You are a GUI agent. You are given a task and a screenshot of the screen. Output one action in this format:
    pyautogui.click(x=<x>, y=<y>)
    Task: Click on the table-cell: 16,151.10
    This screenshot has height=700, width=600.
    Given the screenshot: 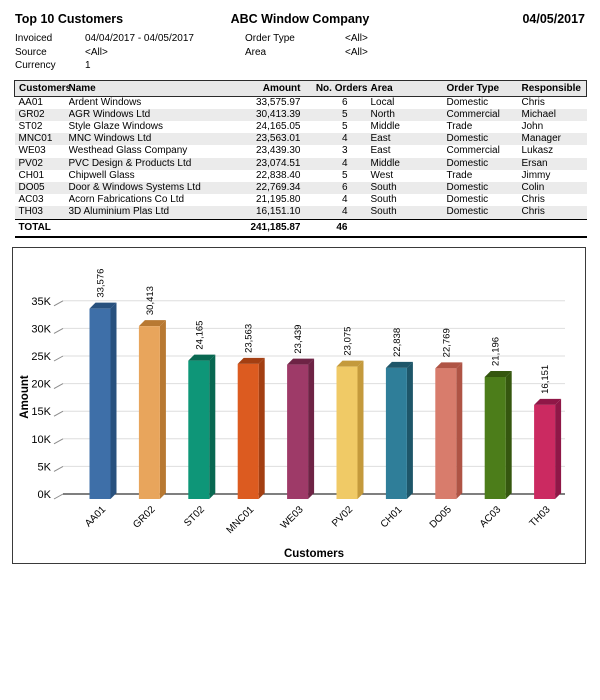 What is the action you would take?
    pyautogui.click(x=278, y=212)
    